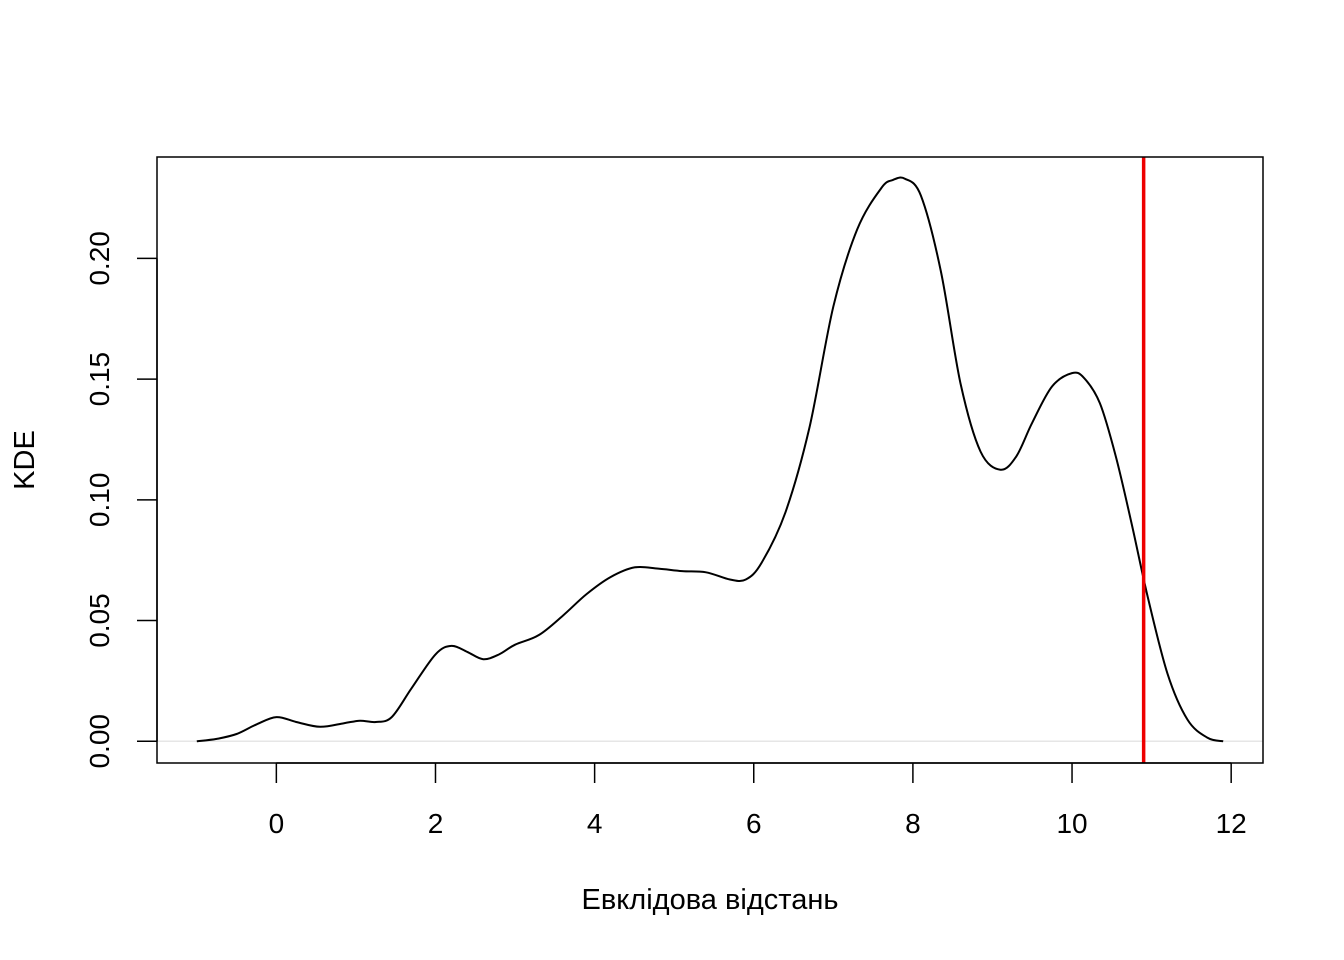 This screenshot has height=960, width=1344. What do you see at coordinates (1231, 823) in the screenshot?
I see `x-tick-label: 12` at bounding box center [1231, 823].